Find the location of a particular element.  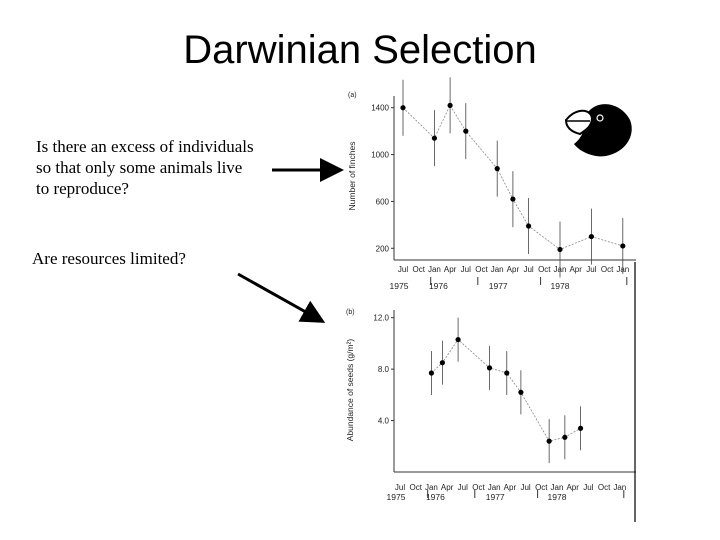

question-resources-limited: Are resources limited? is located at coordinates (109, 258).